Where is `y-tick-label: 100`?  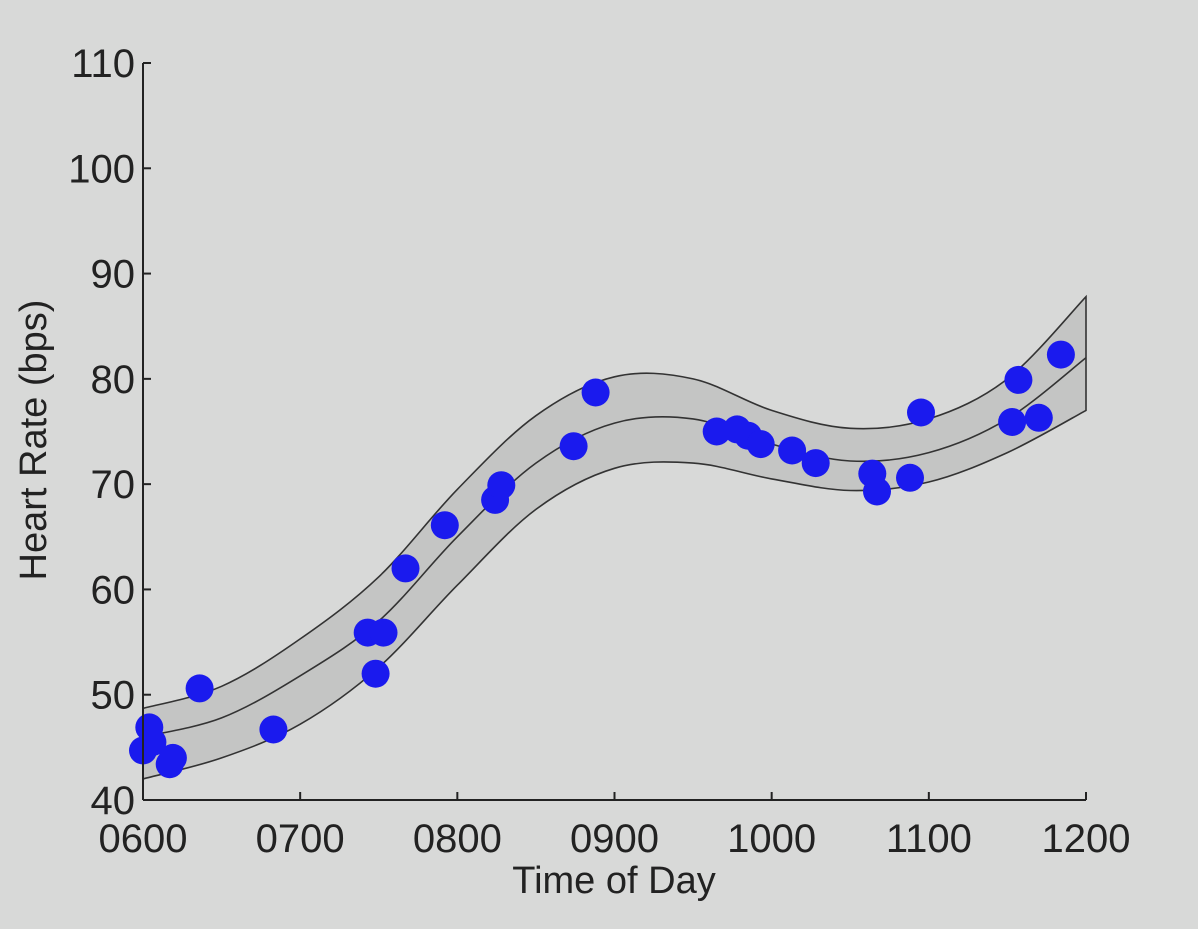 y-tick-label: 100 is located at coordinates (101, 169).